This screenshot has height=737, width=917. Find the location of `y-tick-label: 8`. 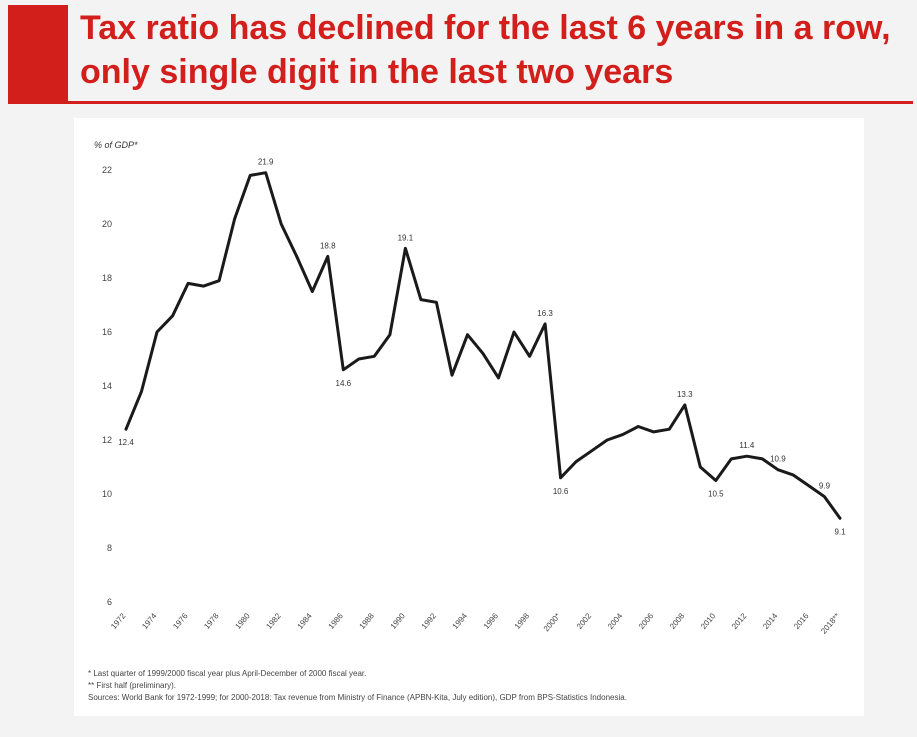

y-tick-label: 8 is located at coordinates (109, 548).